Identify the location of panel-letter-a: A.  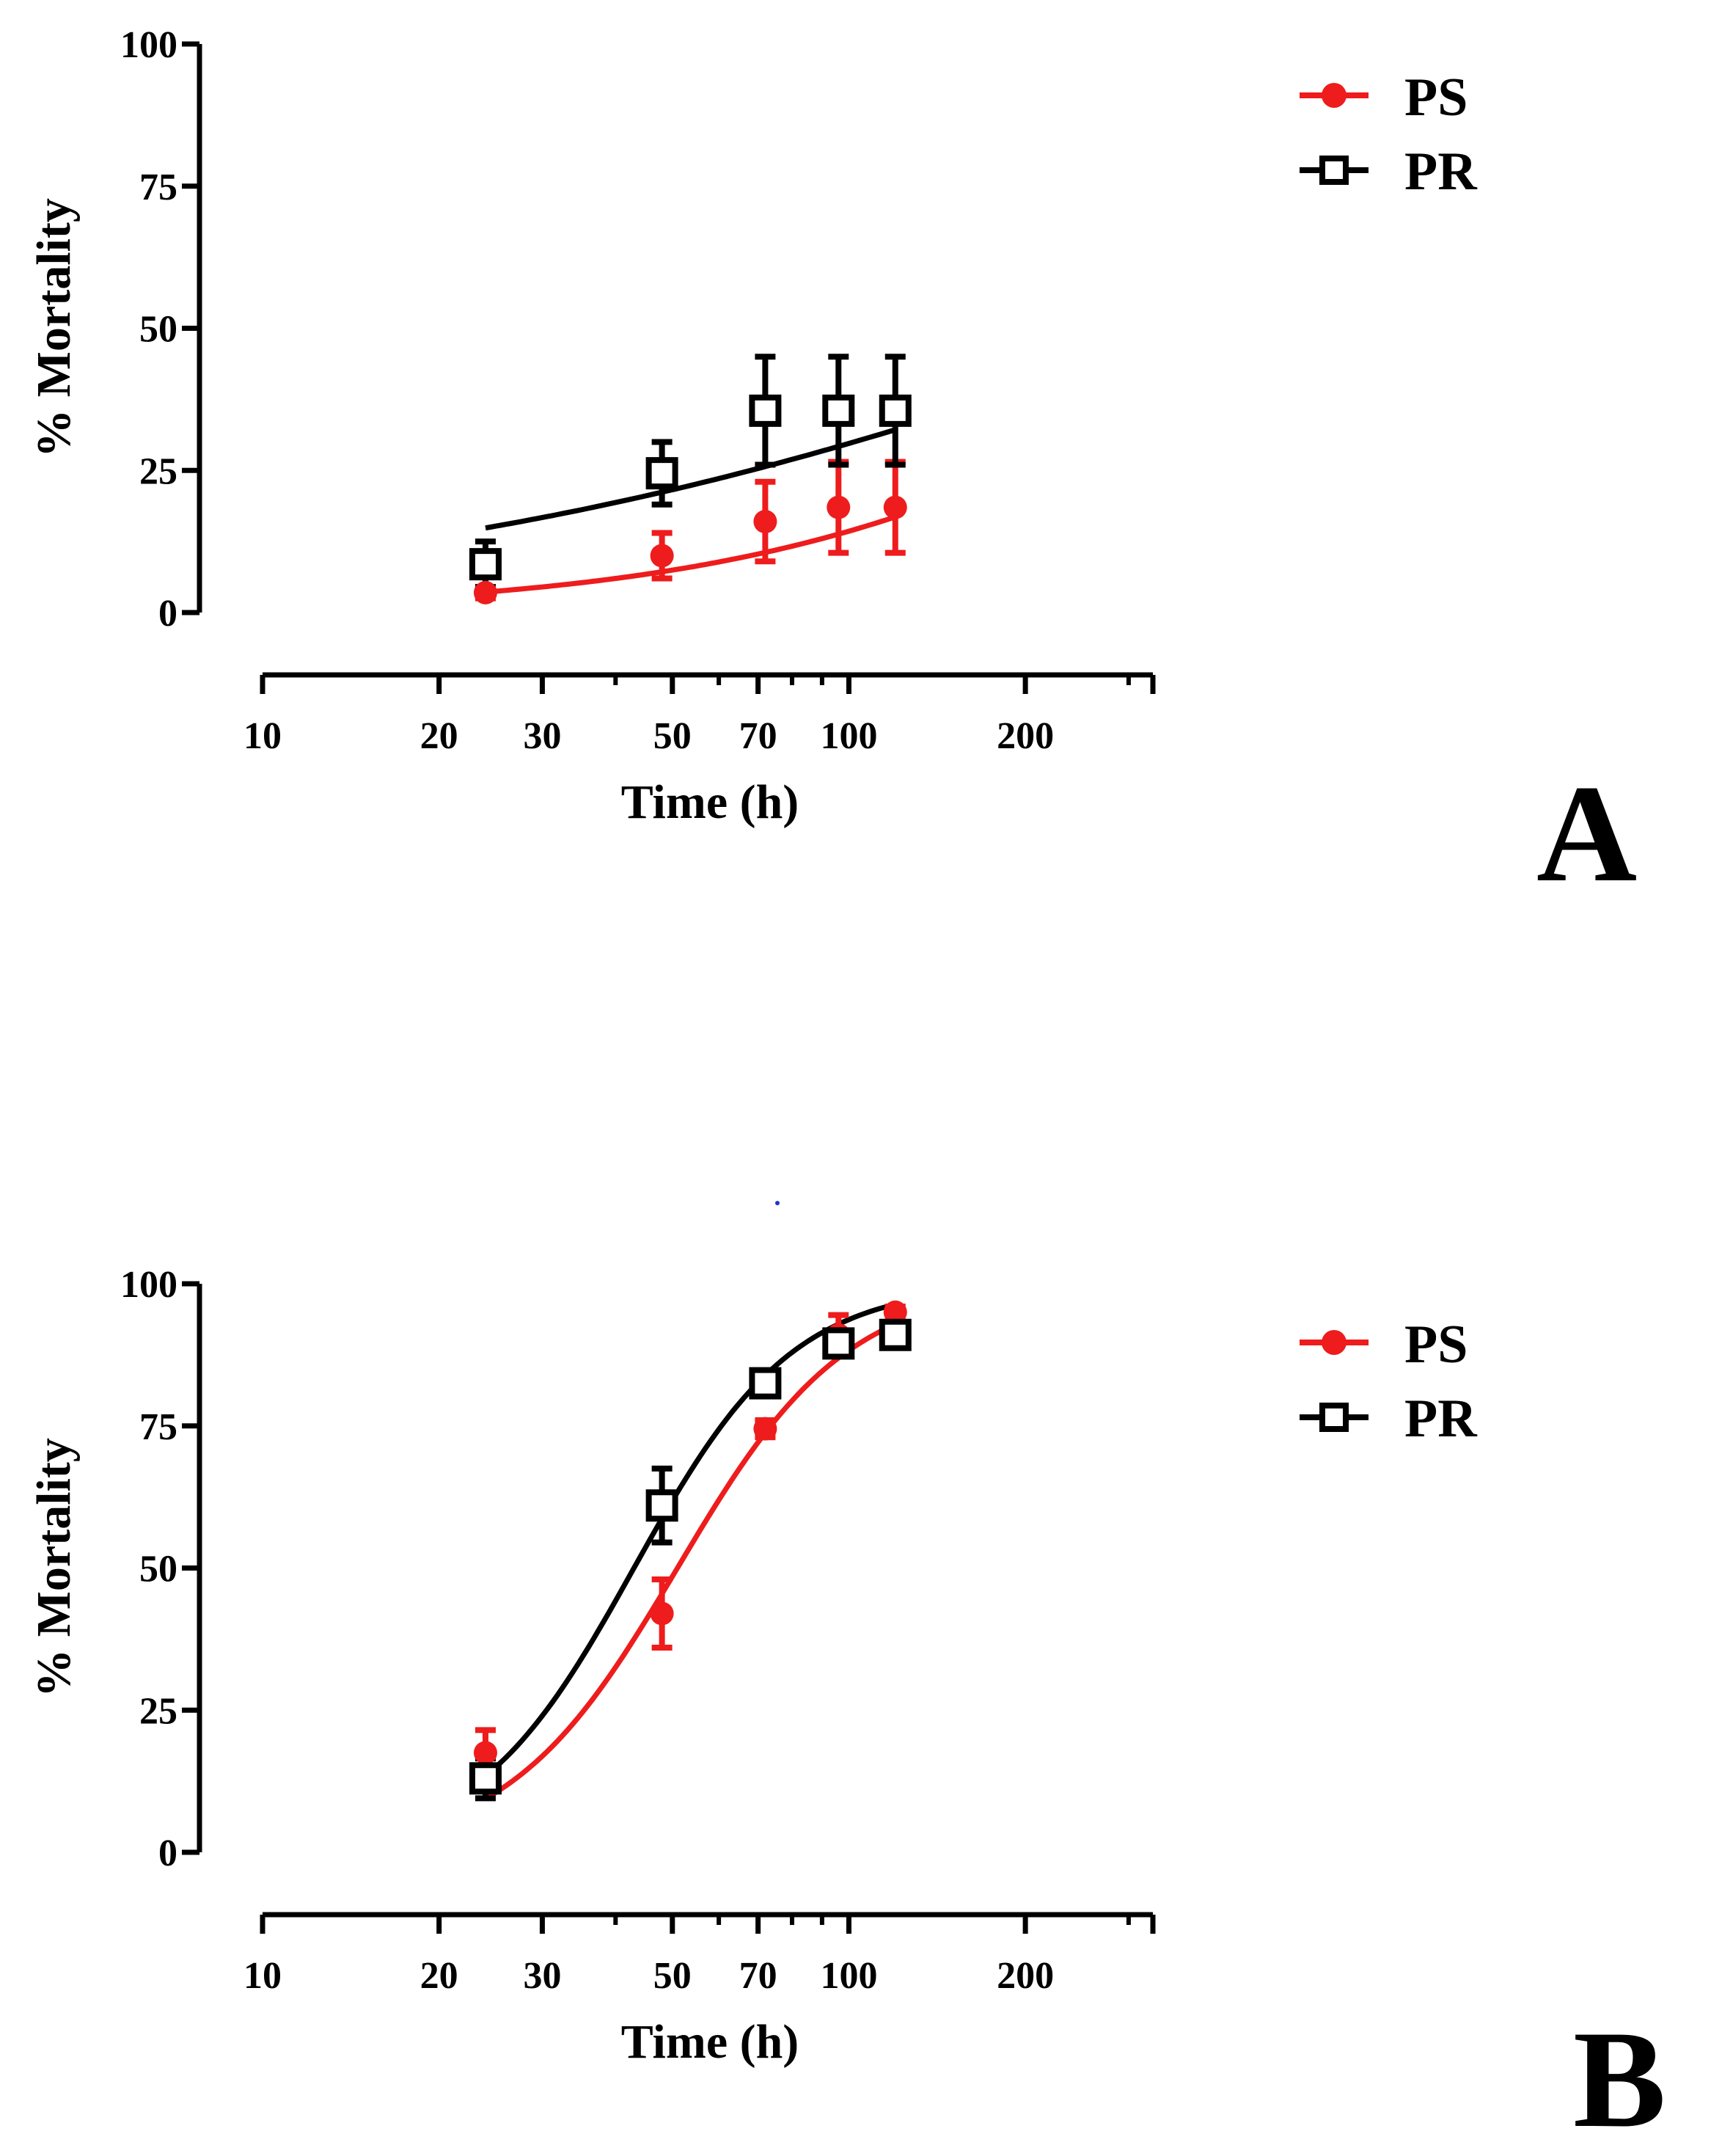
(1586, 834).